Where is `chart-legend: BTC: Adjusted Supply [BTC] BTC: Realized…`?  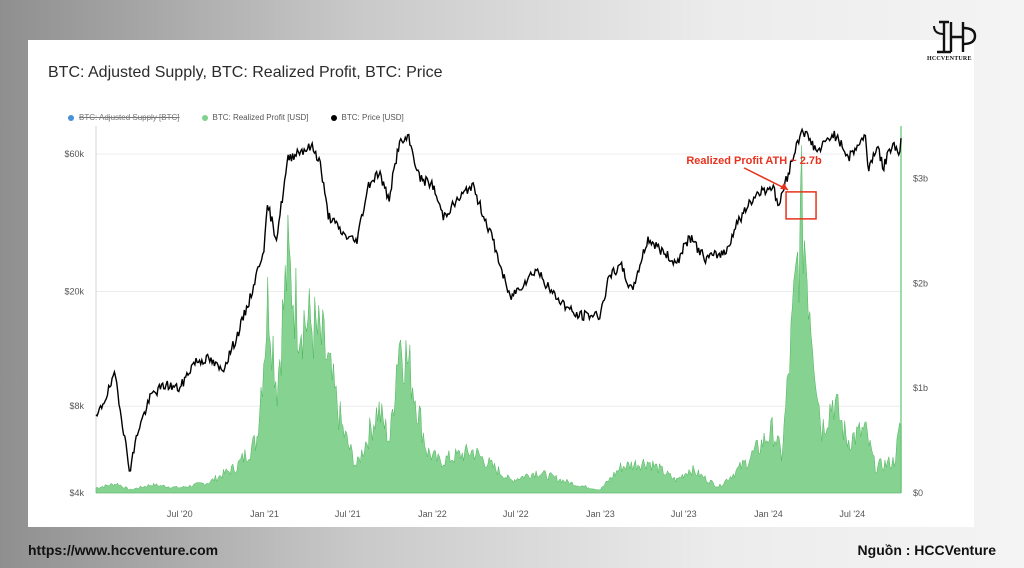 chart-legend: BTC: Adjusted Supply [BTC] BTC: Realized… is located at coordinates (236, 117).